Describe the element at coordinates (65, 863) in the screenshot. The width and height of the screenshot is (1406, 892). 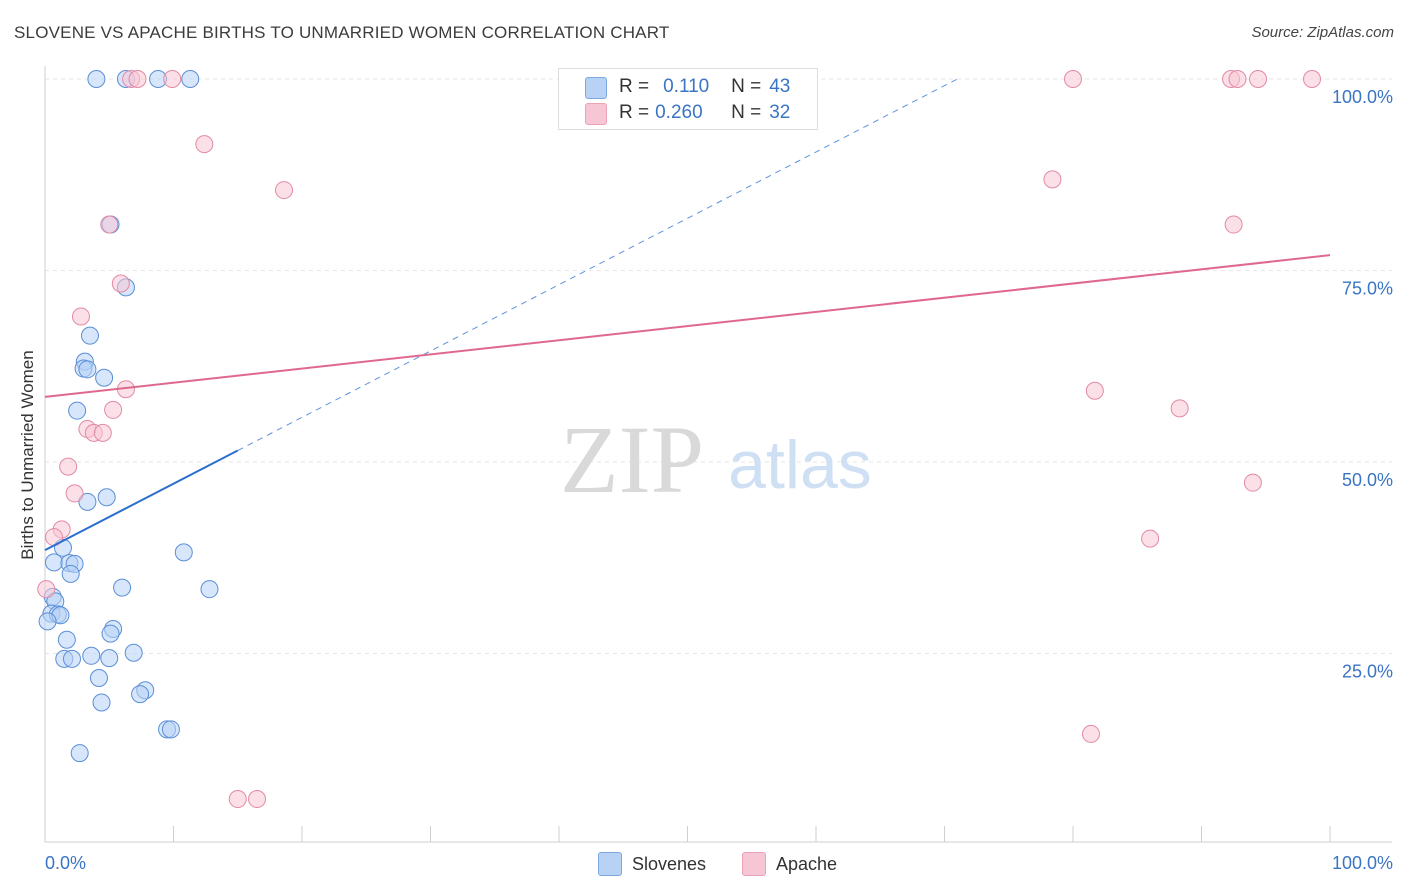
I see `x-tick-label: 0.0%` at that location.